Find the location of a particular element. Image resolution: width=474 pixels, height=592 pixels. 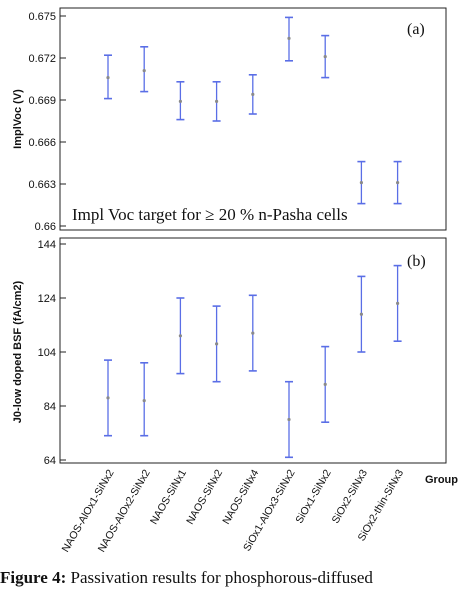

figure-caption-prefix: Figure 4: is located at coordinates (33, 577).